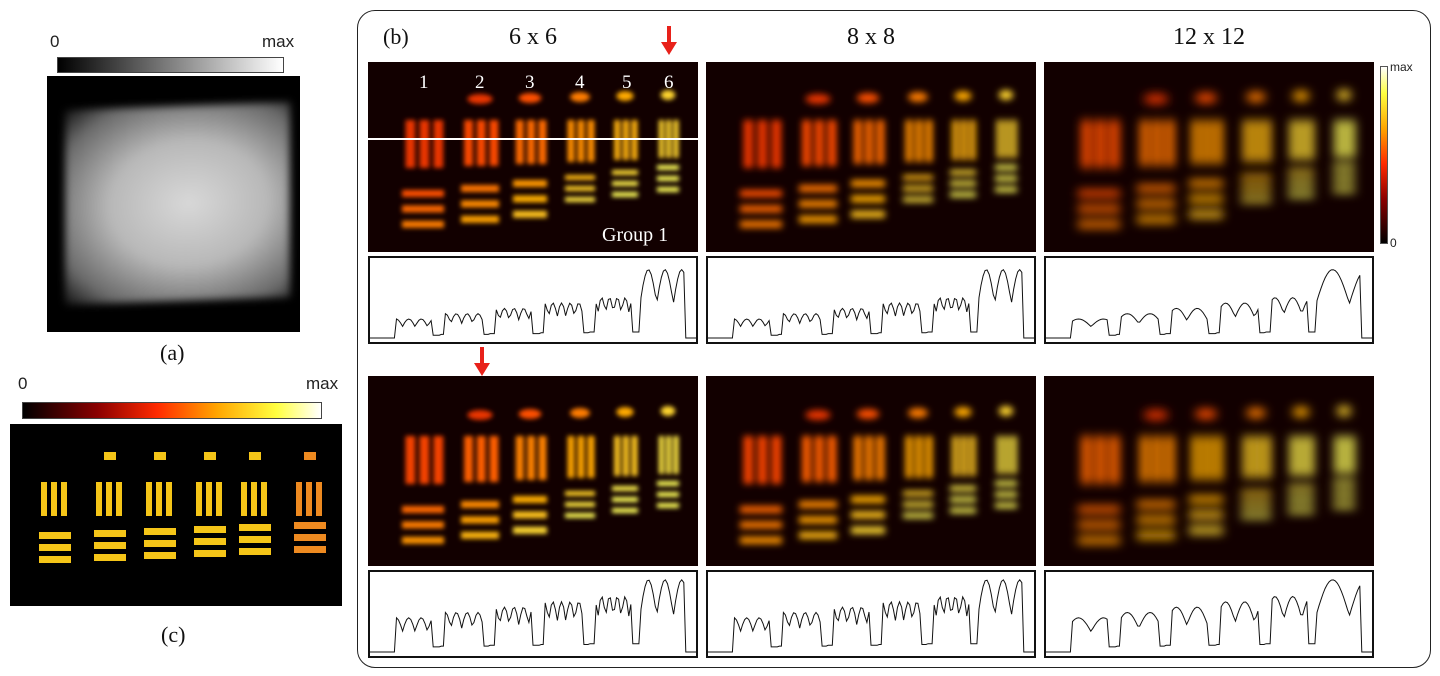 The width and height of the screenshot is (1440, 676). What do you see at coordinates (23, 383) in the screenshot?
I see `c-colorbar-min: 0` at bounding box center [23, 383].